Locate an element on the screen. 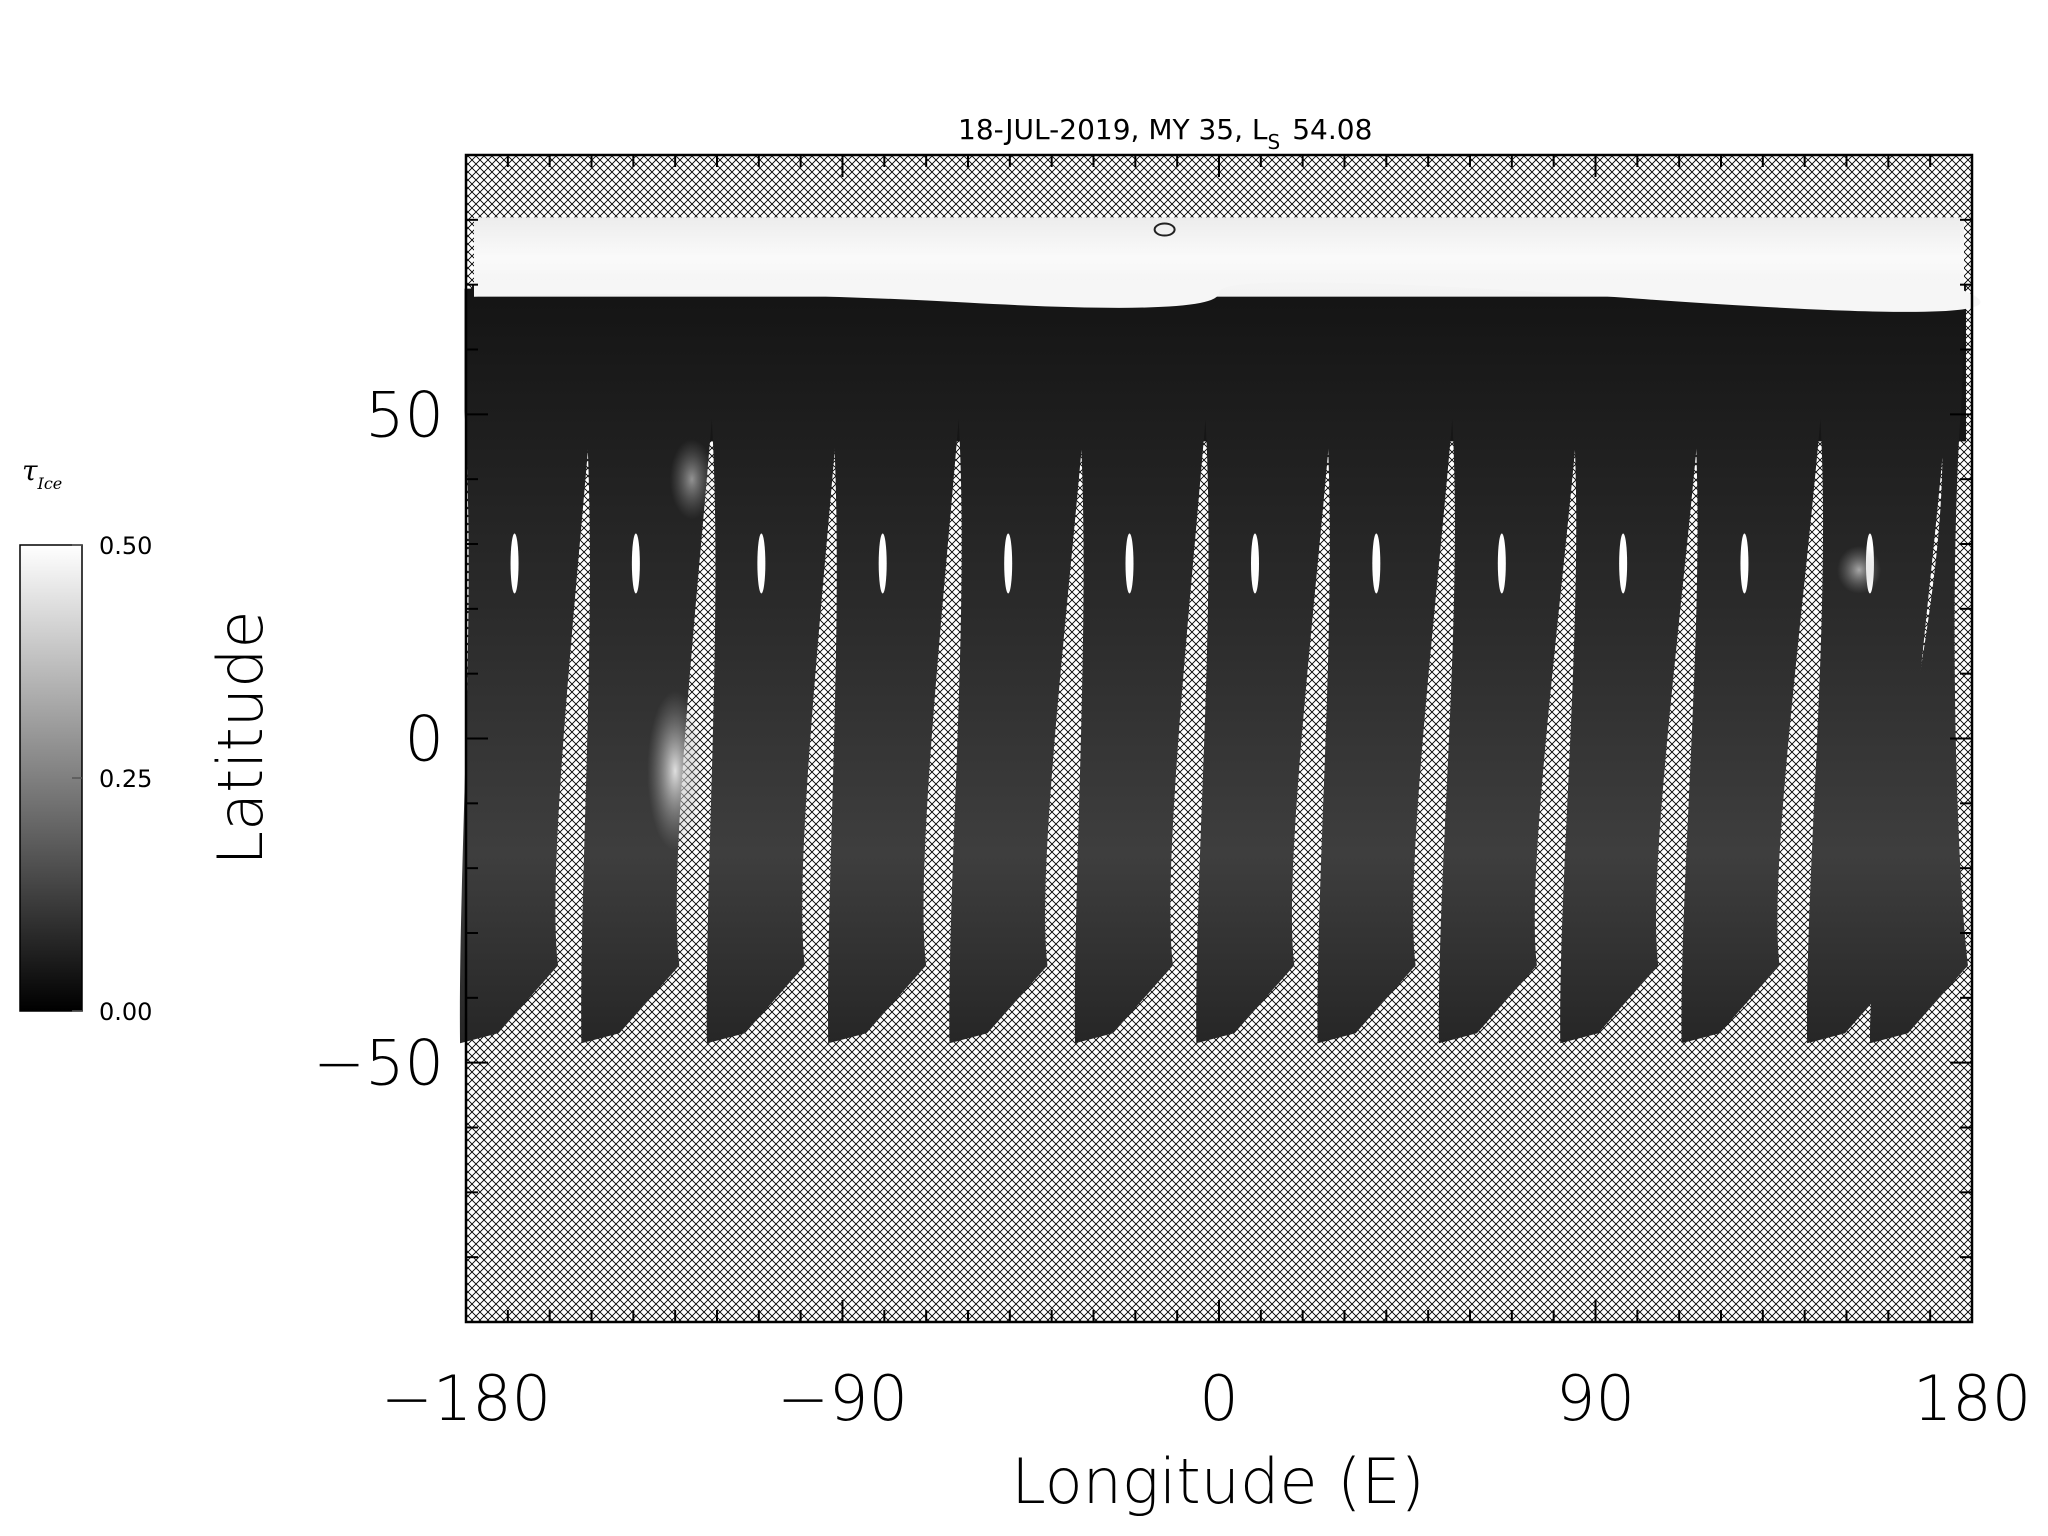 Image resolution: width=2048 pixels, height=1536 pixels. y-tick-label: −50 is located at coordinates (378, 1063).